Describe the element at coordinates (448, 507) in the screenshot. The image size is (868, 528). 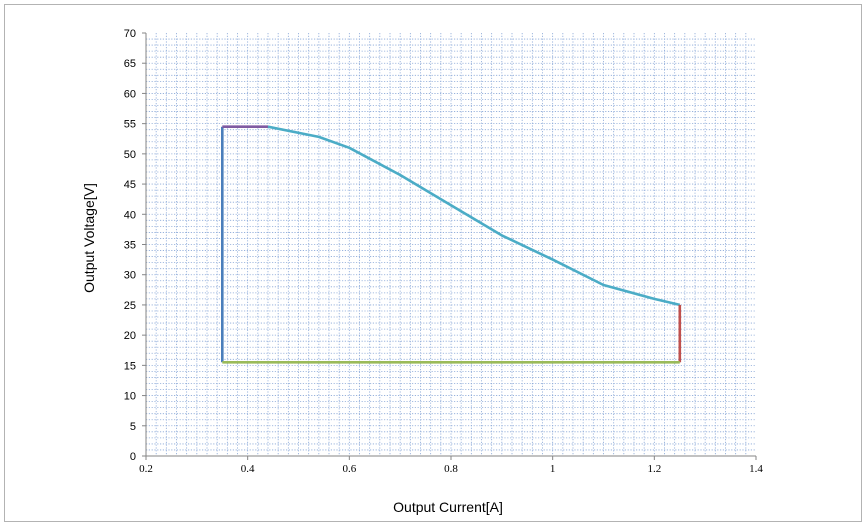
I see `x-axis-title: Output Current[A]` at that location.